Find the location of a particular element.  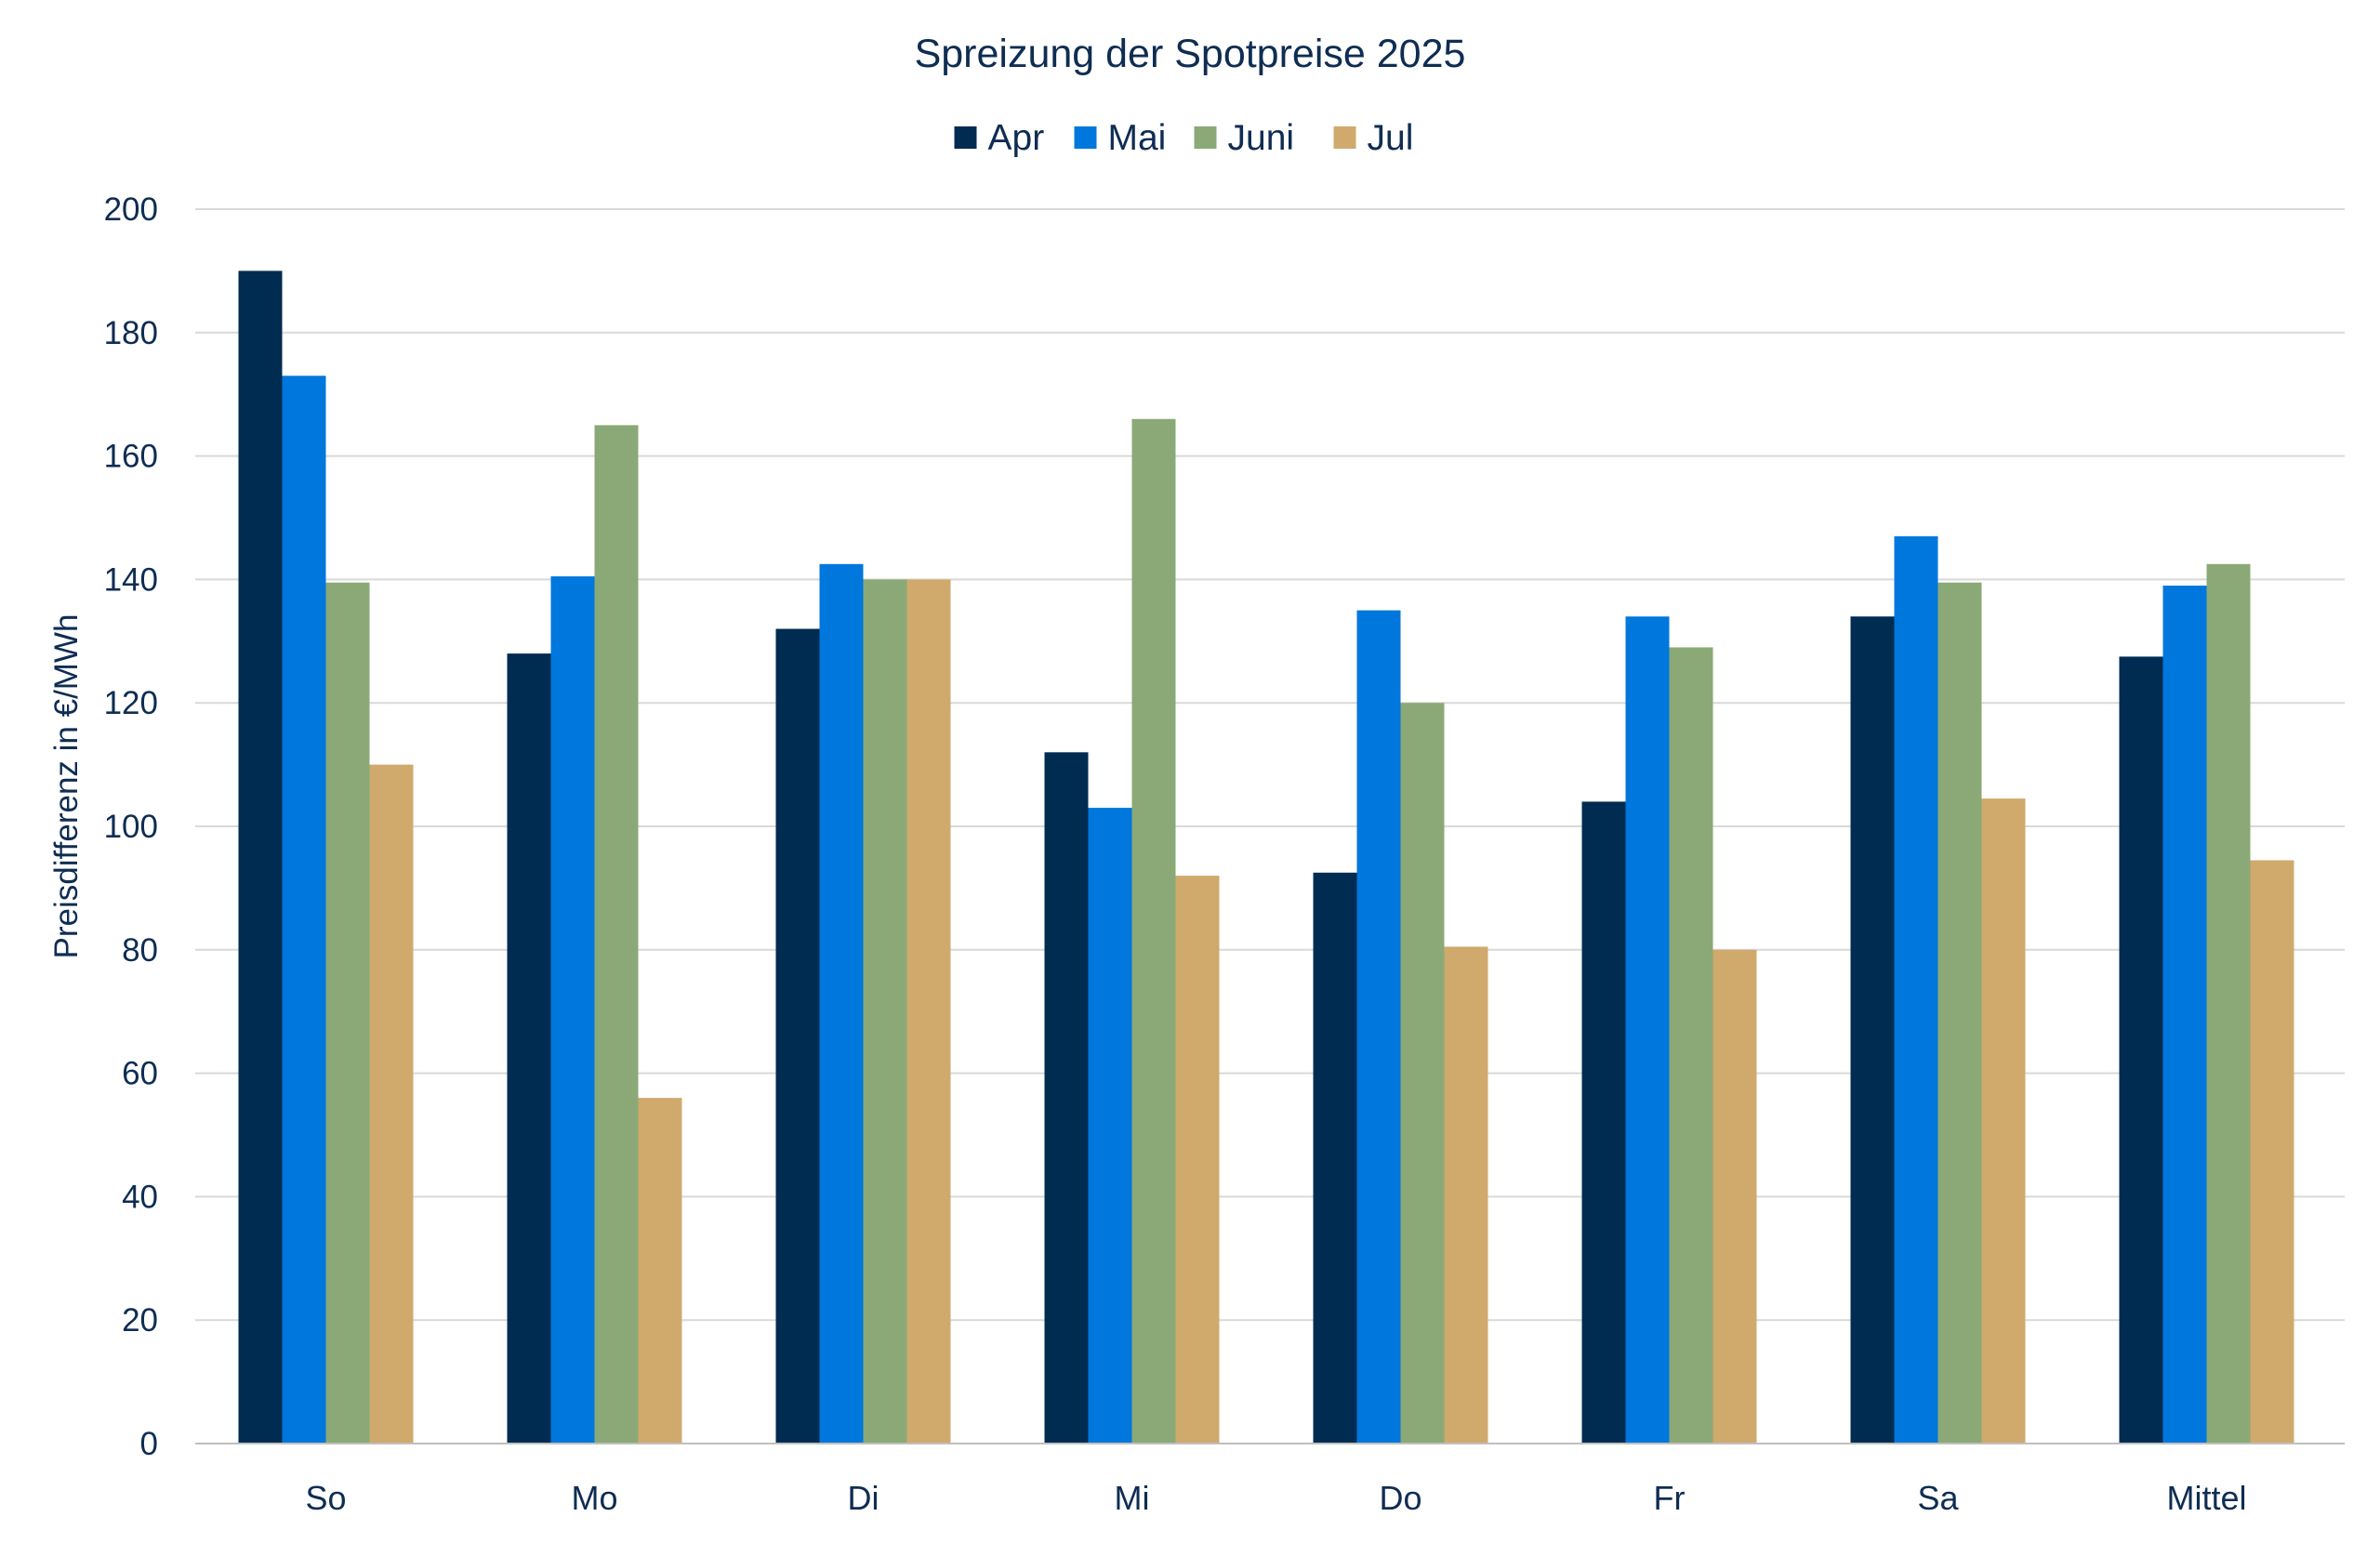

bar-juni-fr is located at coordinates (1691, 1045).